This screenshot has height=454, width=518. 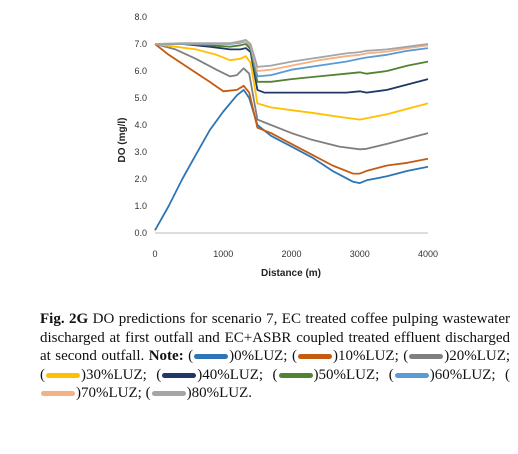 I want to click on legend-item: ()30%LUZ;, so click(x=93, y=374).